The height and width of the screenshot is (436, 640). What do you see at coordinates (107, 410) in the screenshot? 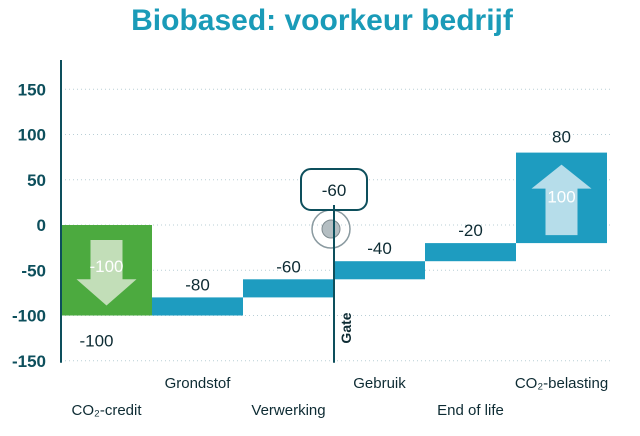
I see `category-label: CO₂-credit` at bounding box center [107, 410].